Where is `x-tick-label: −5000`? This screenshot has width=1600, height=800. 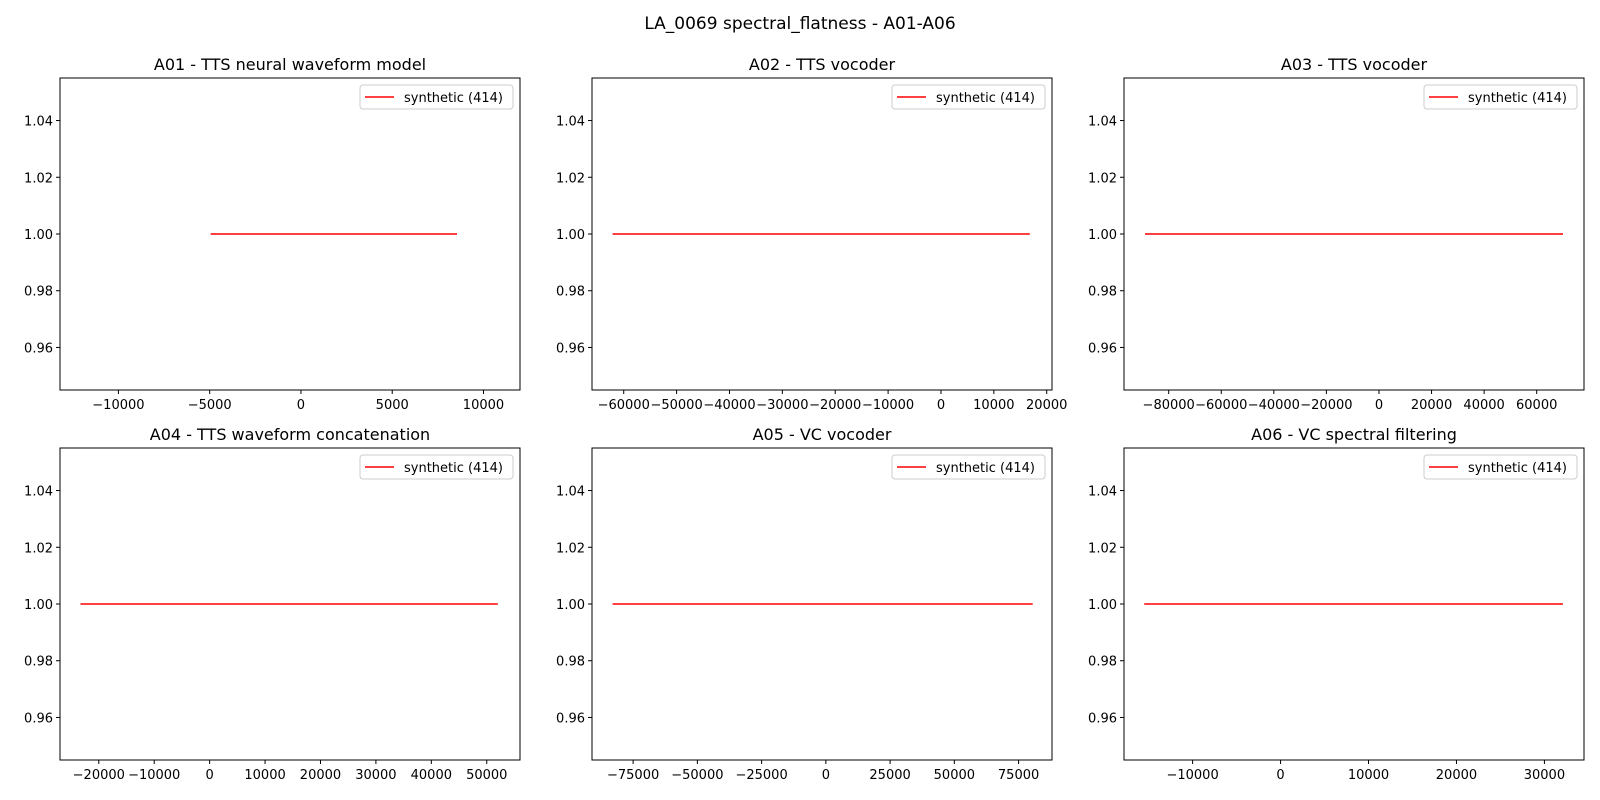
x-tick-label: −5000 is located at coordinates (210, 405).